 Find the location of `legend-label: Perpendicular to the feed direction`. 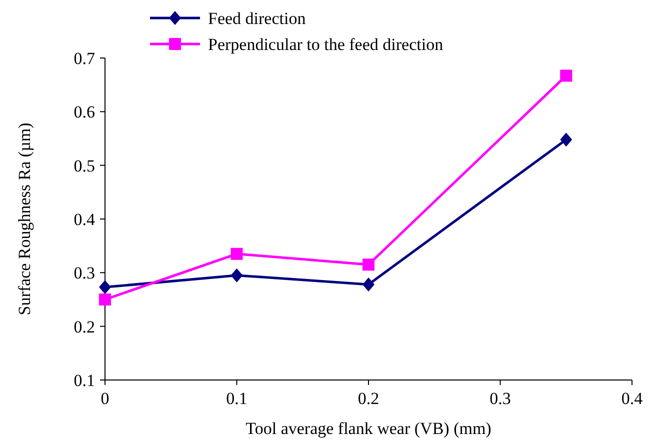

legend-label: Perpendicular to the feed direction is located at coordinates (326, 44).